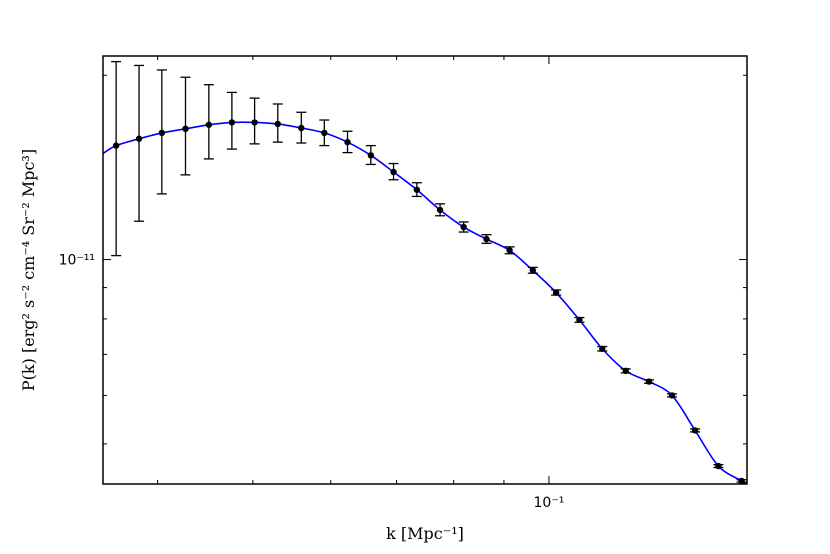 The width and height of the screenshot is (830, 554). Describe the element at coordinates (77, 261) in the screenshot. I see `y-tick-label: 10⁻¹¹` at that location.